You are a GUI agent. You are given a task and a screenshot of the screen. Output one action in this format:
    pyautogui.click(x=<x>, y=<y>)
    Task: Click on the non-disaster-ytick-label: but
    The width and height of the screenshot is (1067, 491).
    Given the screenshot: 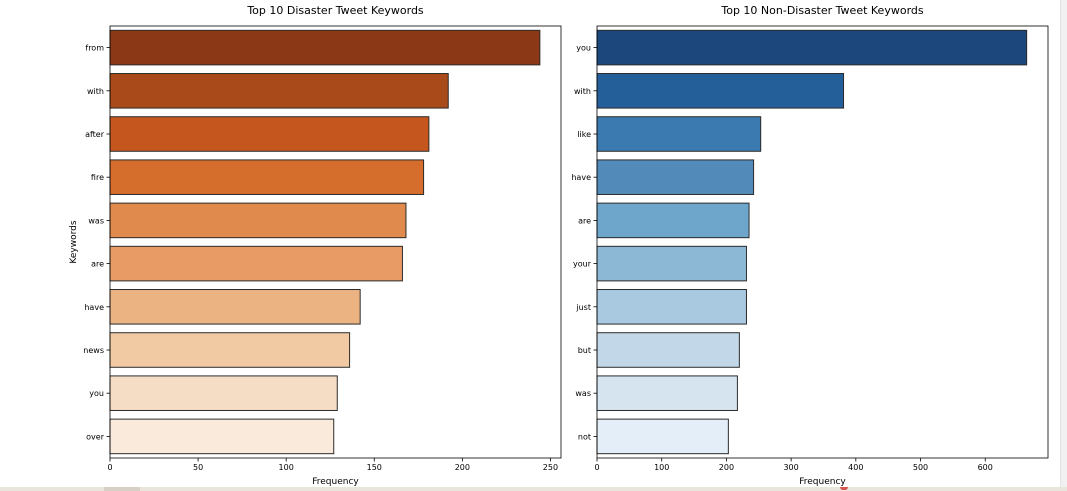 What is the action you would take?
    pyautogui.click(x=584, y=350)
    